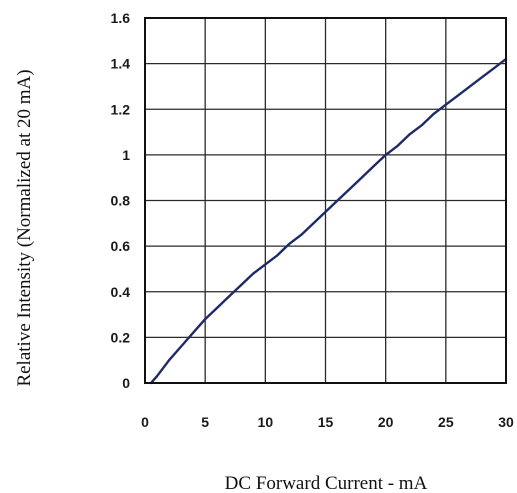 The image size is (517, 493). What do you see at coordinates (386, 422) in the screenshot?
I see `x-tick-label: 20` at bounding box center [386, 422].